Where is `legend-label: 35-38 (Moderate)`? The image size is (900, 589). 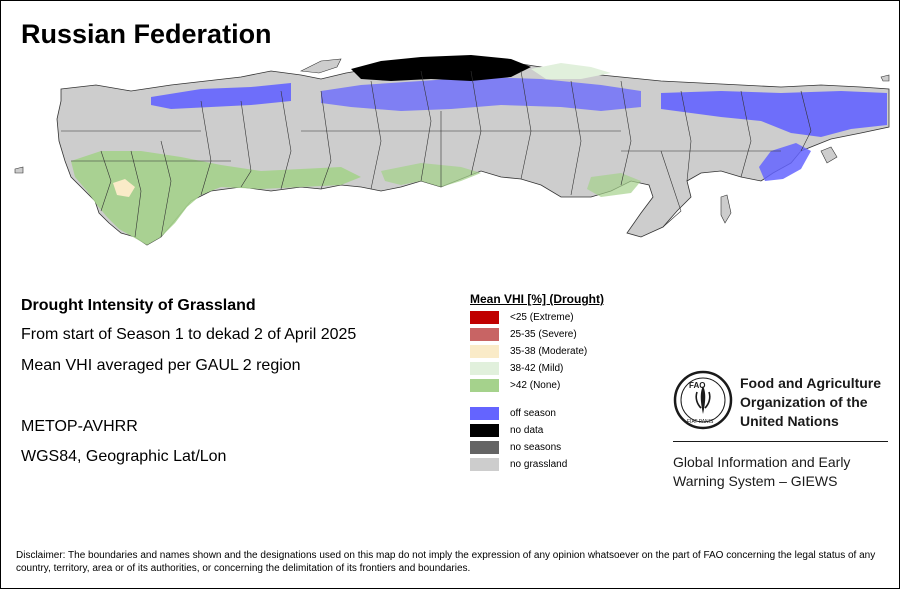
legend-label: 35-38 (Moderate) is located at coordinates (549, 351).